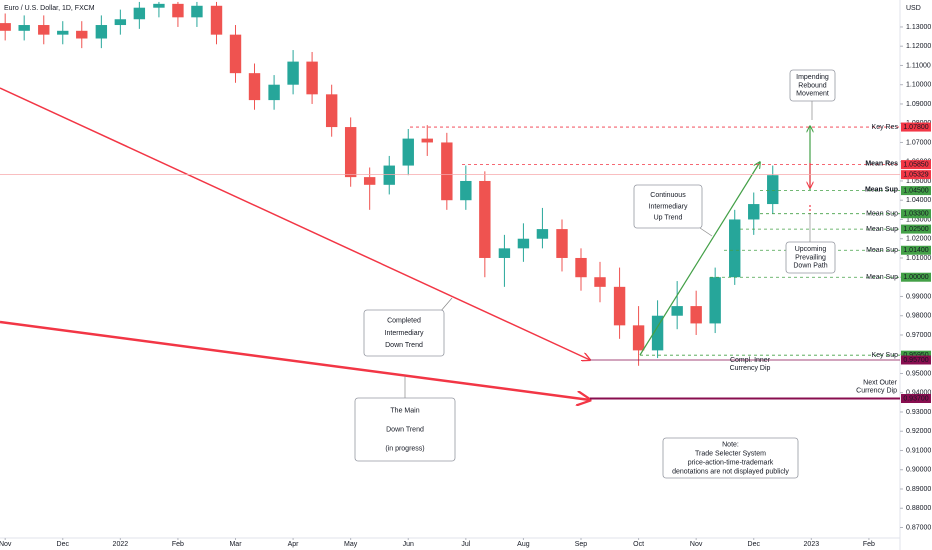 This screenshot has height=550, width=932. What do you see at coordinates (881, 163) in the screenshot?
I see `level-name: Mean Res` at bounding box center [881, 163].